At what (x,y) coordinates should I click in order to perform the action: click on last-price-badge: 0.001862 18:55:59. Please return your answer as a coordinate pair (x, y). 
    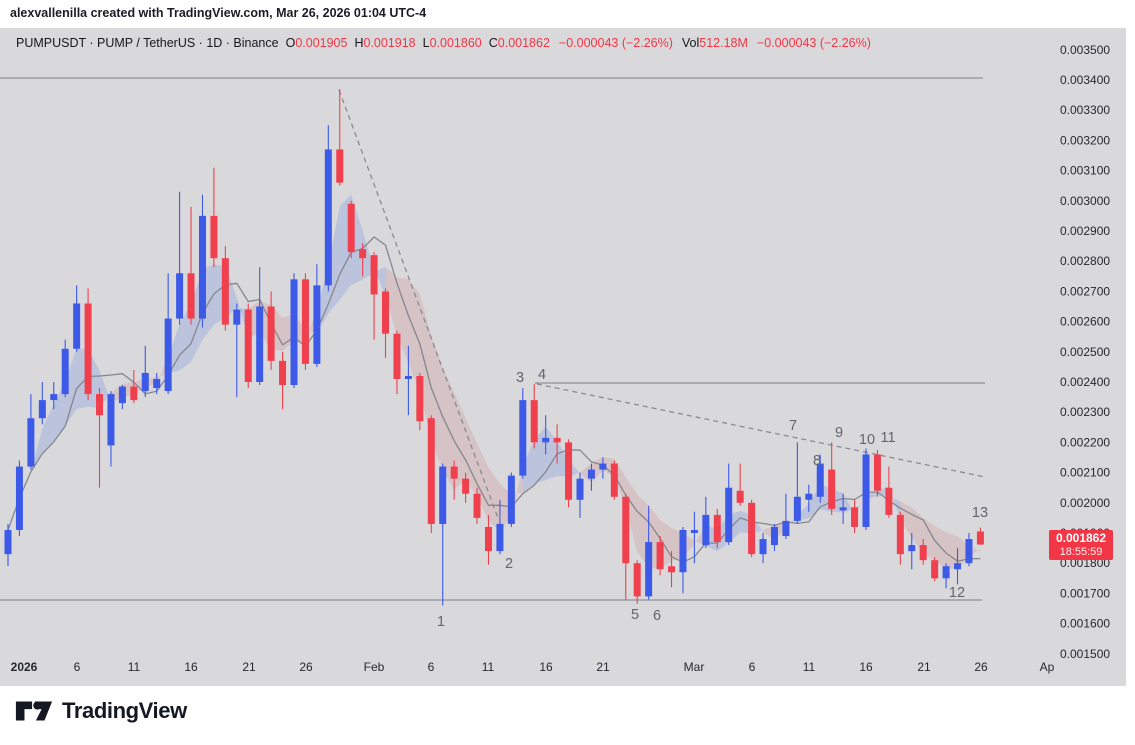
    Looking at the image, I should click on (1081, 545).